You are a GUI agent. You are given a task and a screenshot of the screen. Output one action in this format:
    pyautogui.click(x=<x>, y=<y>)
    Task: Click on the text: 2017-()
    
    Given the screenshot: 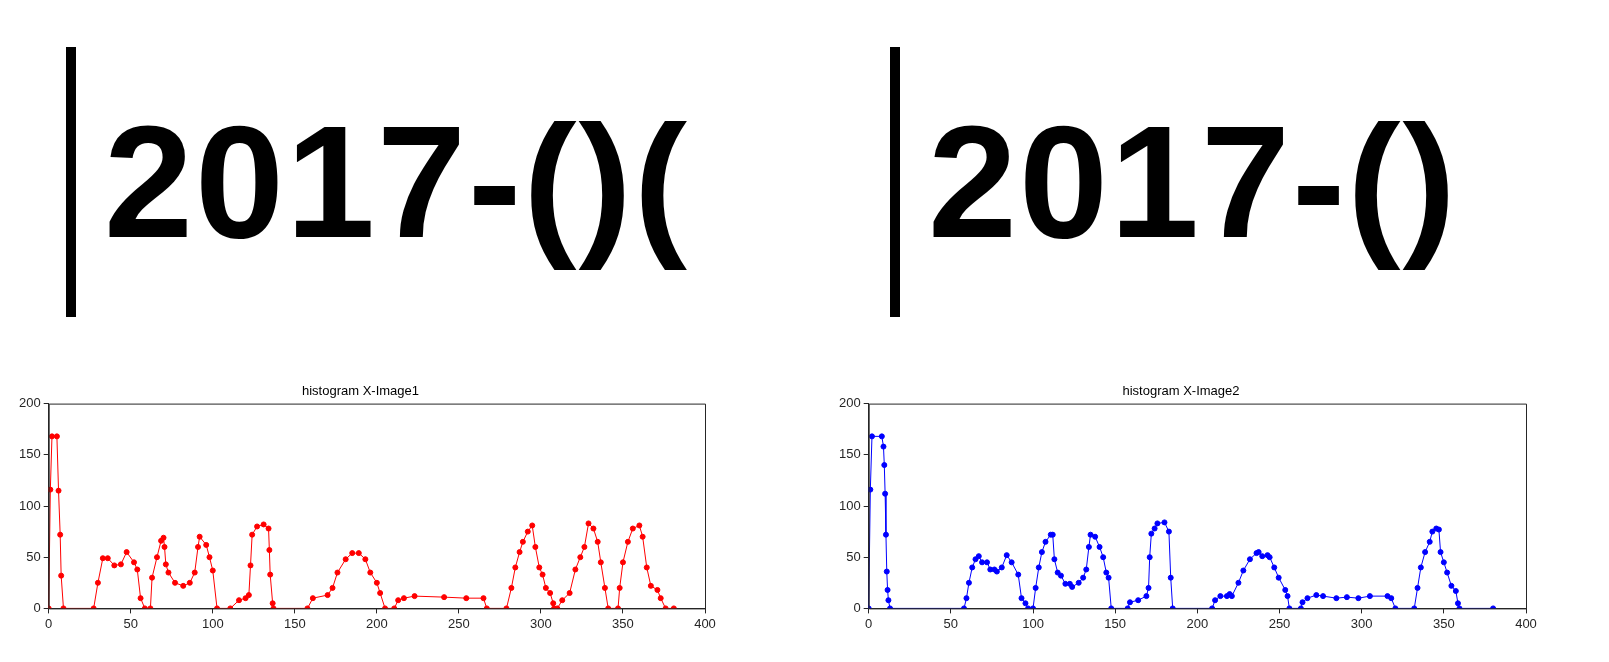 What is the action you would take?
    pyautogui.click(x=1193, y=181)
    